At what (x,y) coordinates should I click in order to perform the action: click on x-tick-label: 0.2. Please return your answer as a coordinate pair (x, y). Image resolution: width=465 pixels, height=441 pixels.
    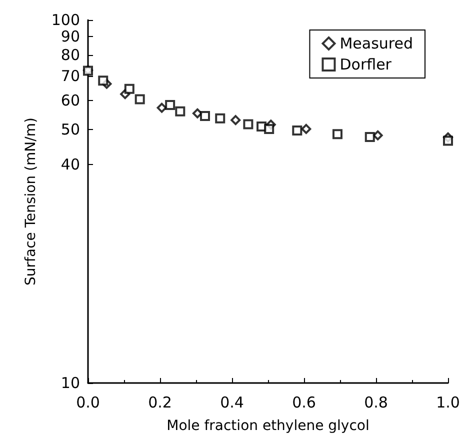
    Looking at the image, I should click on (160, 403).